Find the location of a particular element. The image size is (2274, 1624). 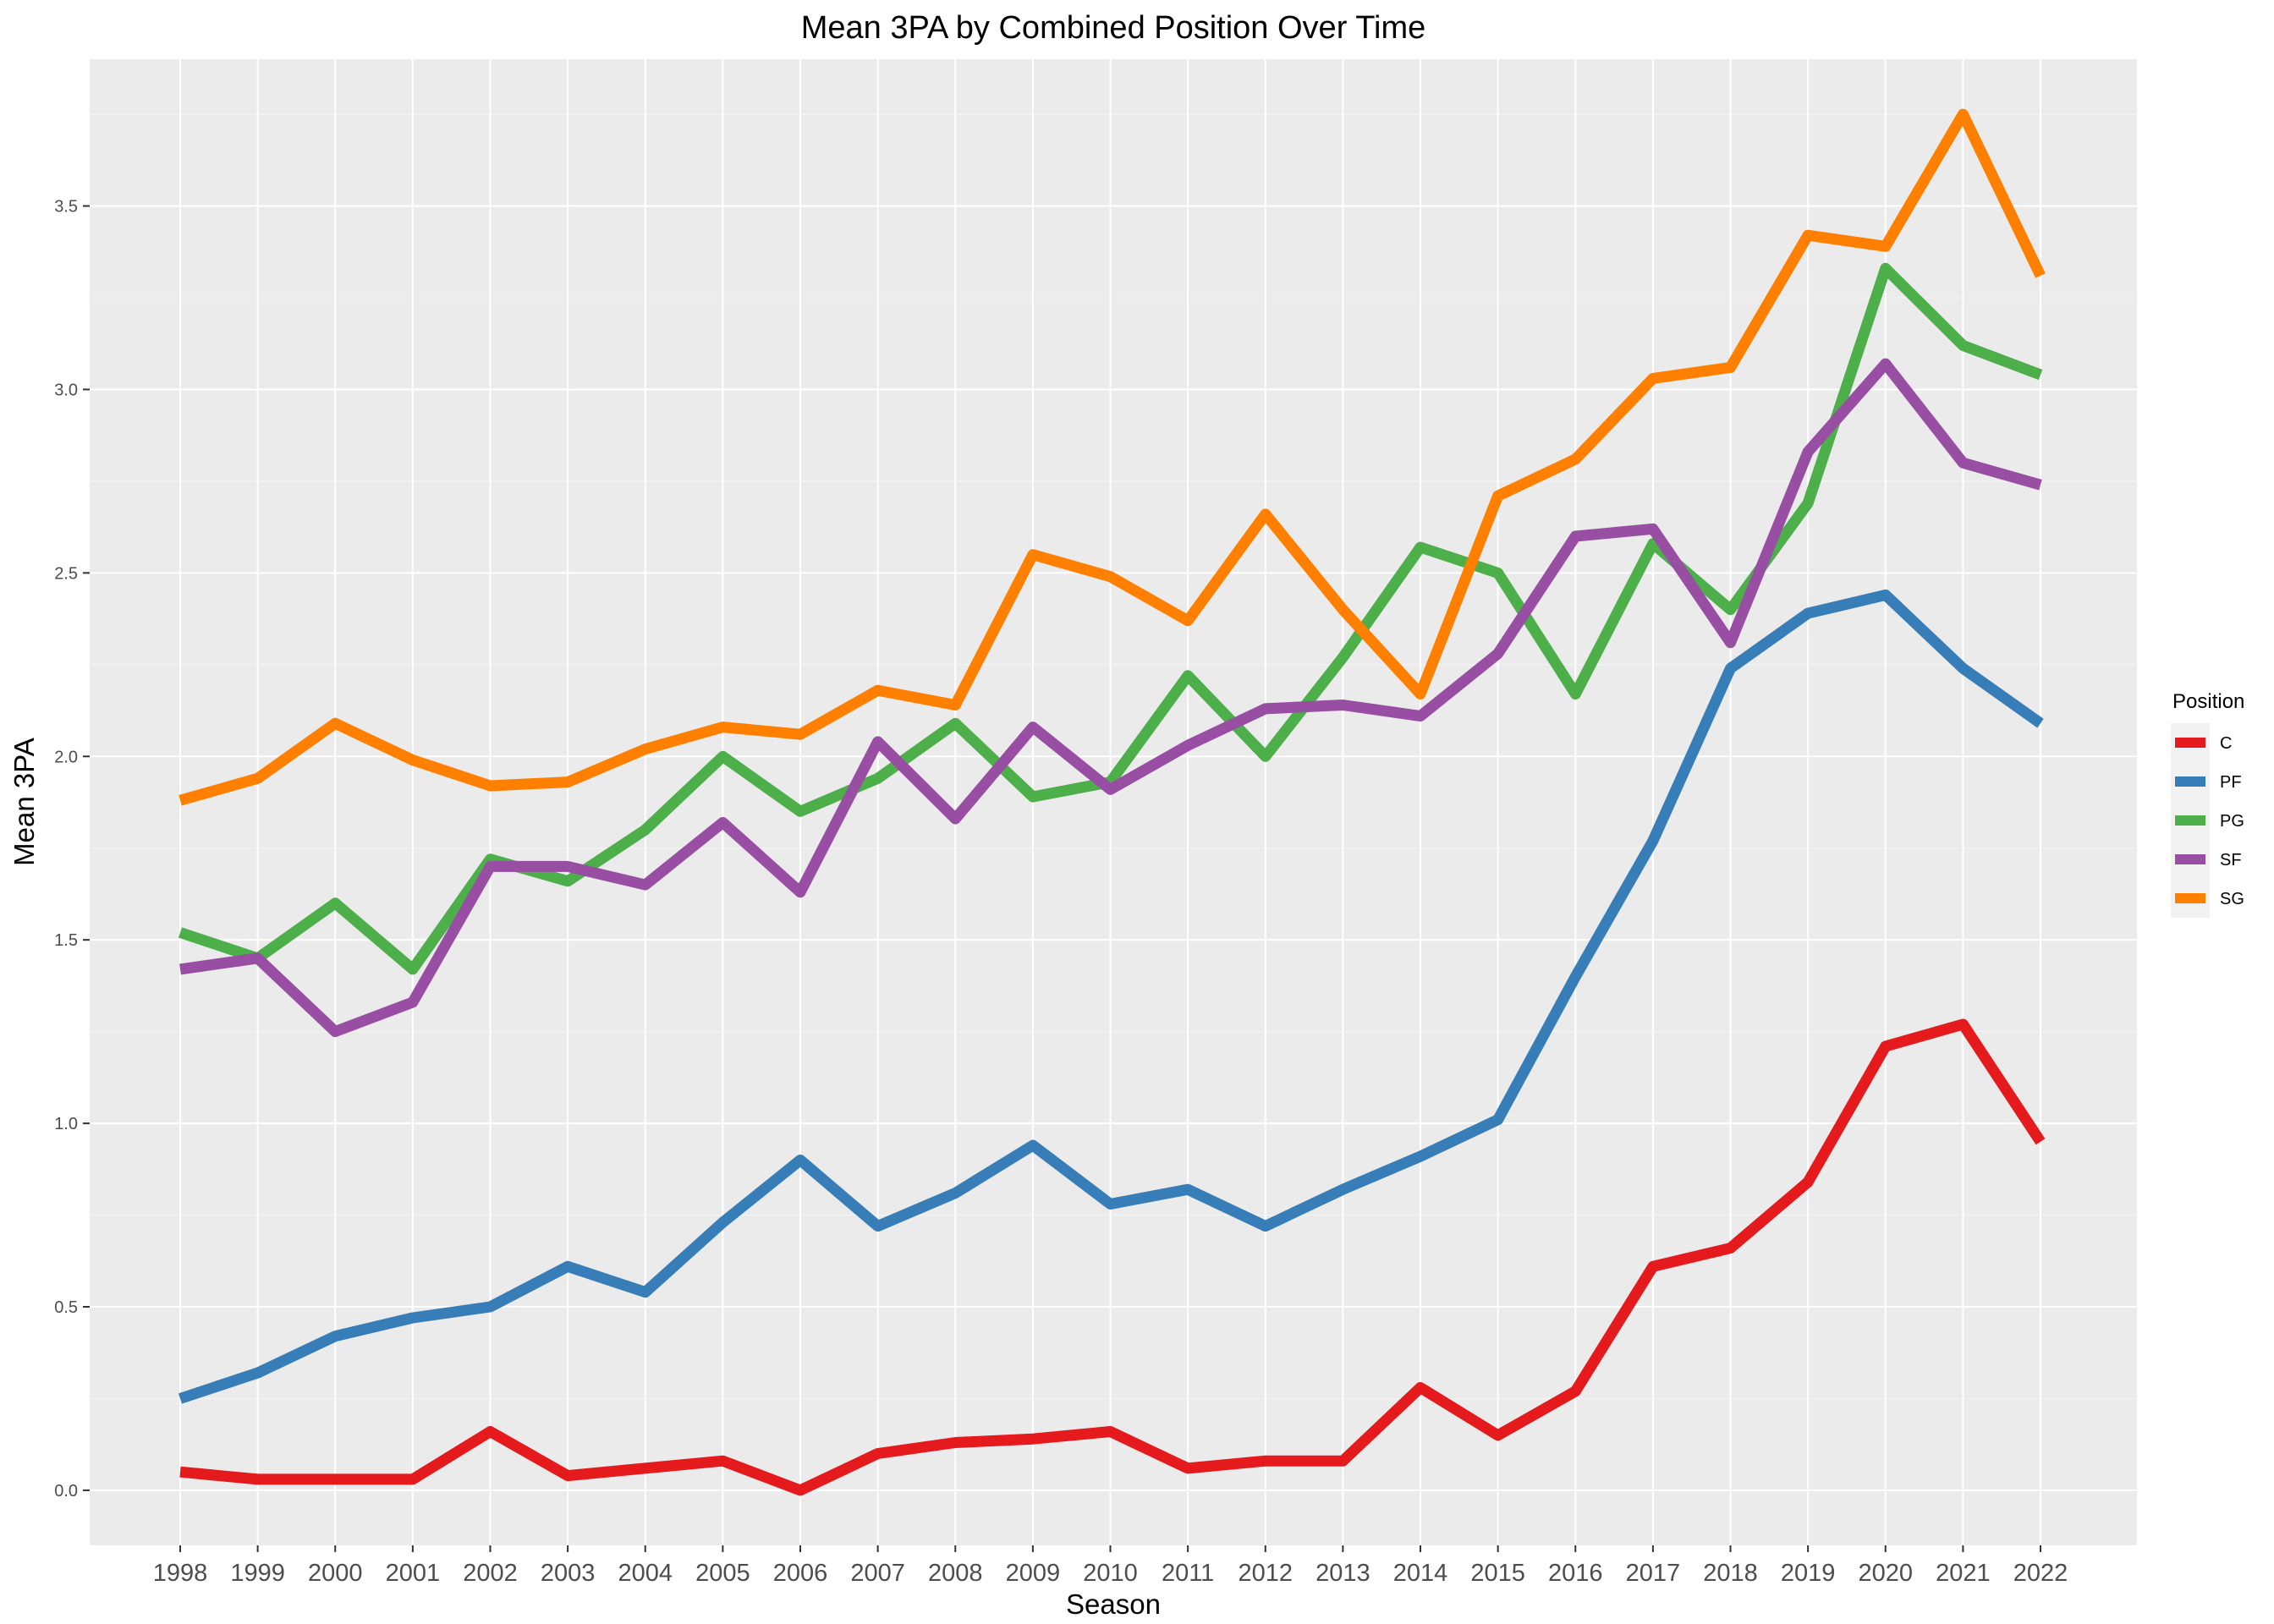

x-tick-label: 2010 is located at coordinates (1111, 1574).